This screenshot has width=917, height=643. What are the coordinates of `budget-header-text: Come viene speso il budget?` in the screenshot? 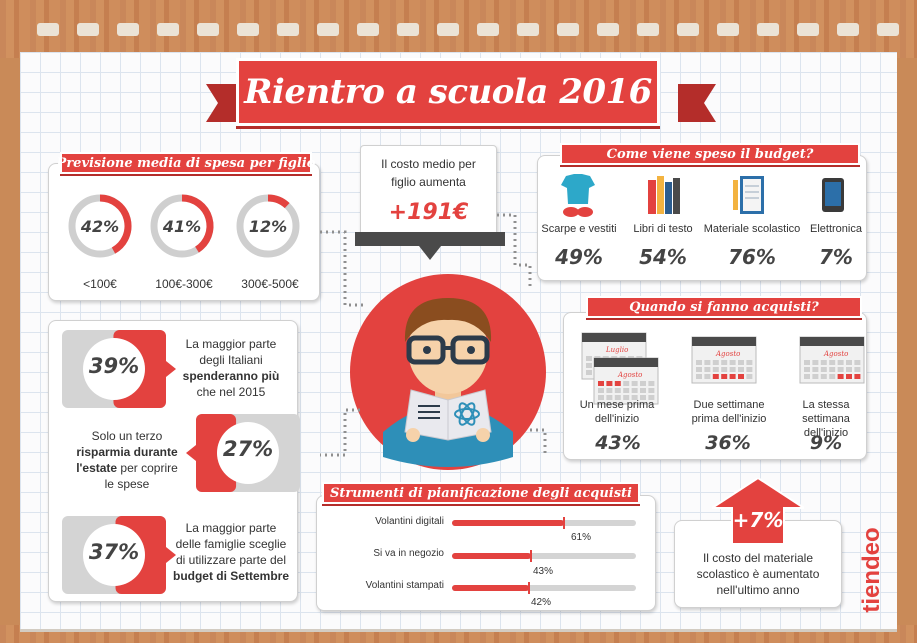 It's located at (710, 154).